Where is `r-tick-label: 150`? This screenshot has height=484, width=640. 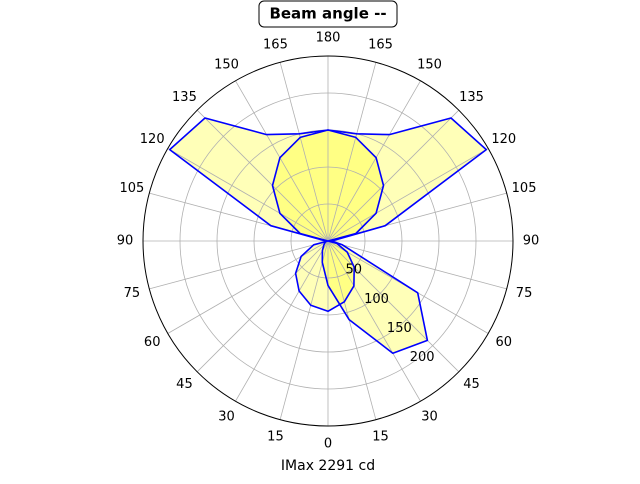 r-tick-label: 150 is located at coordinates (399, 328).